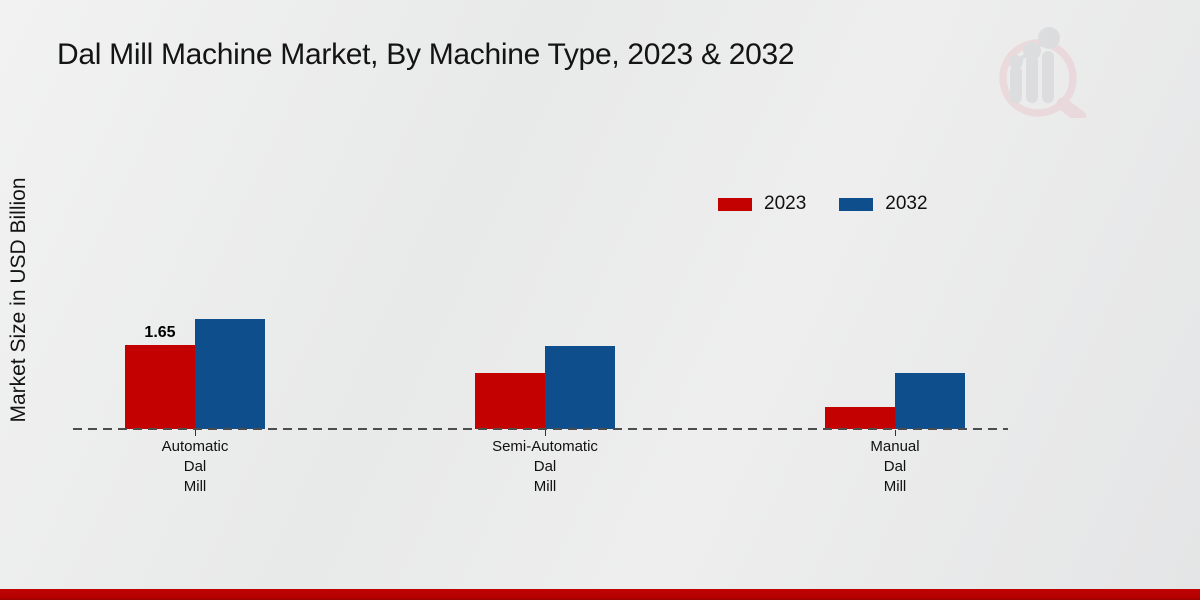  I want to click on legend-label: 2023, so click(785, 203).